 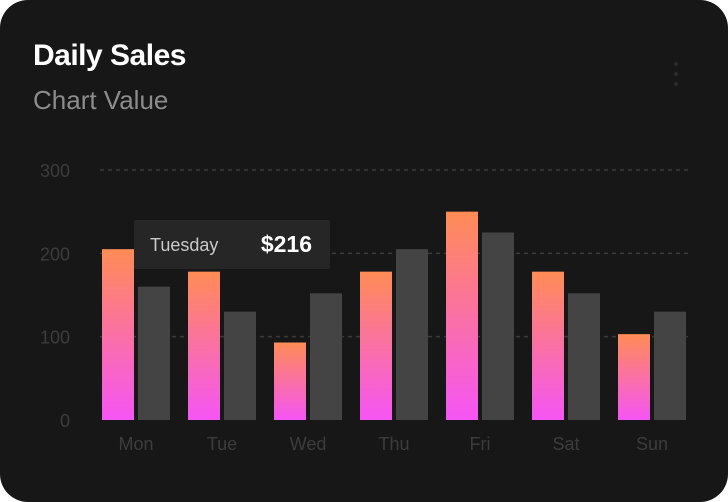 I want to click on card-title: Daily Sales, so click(x=109, y=55).